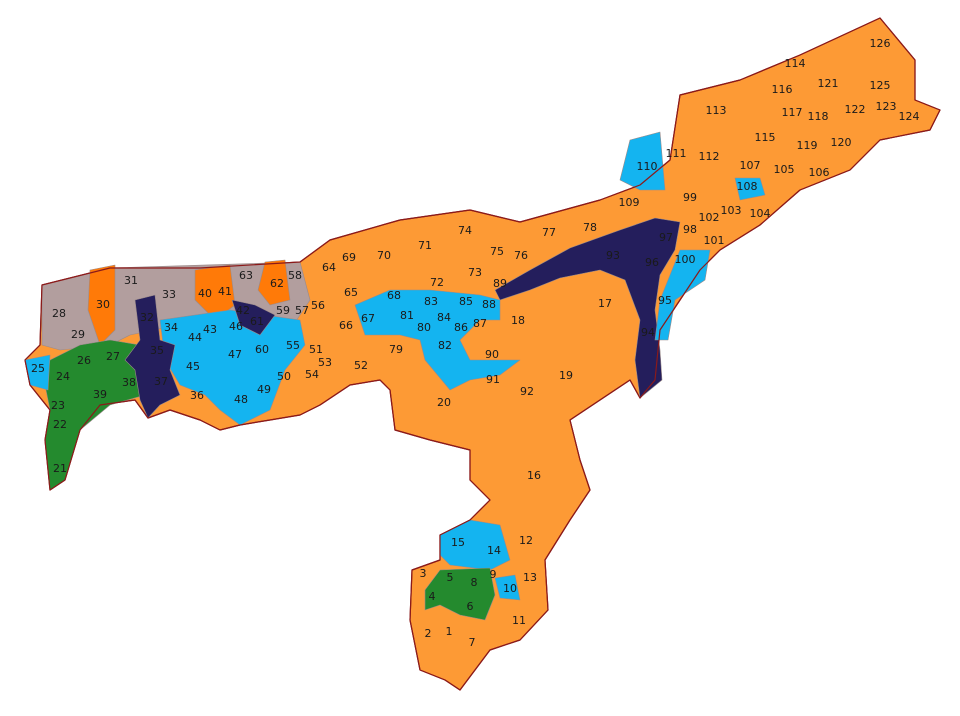  I want to click on constituency-label-71: 71, so click(425, 245).